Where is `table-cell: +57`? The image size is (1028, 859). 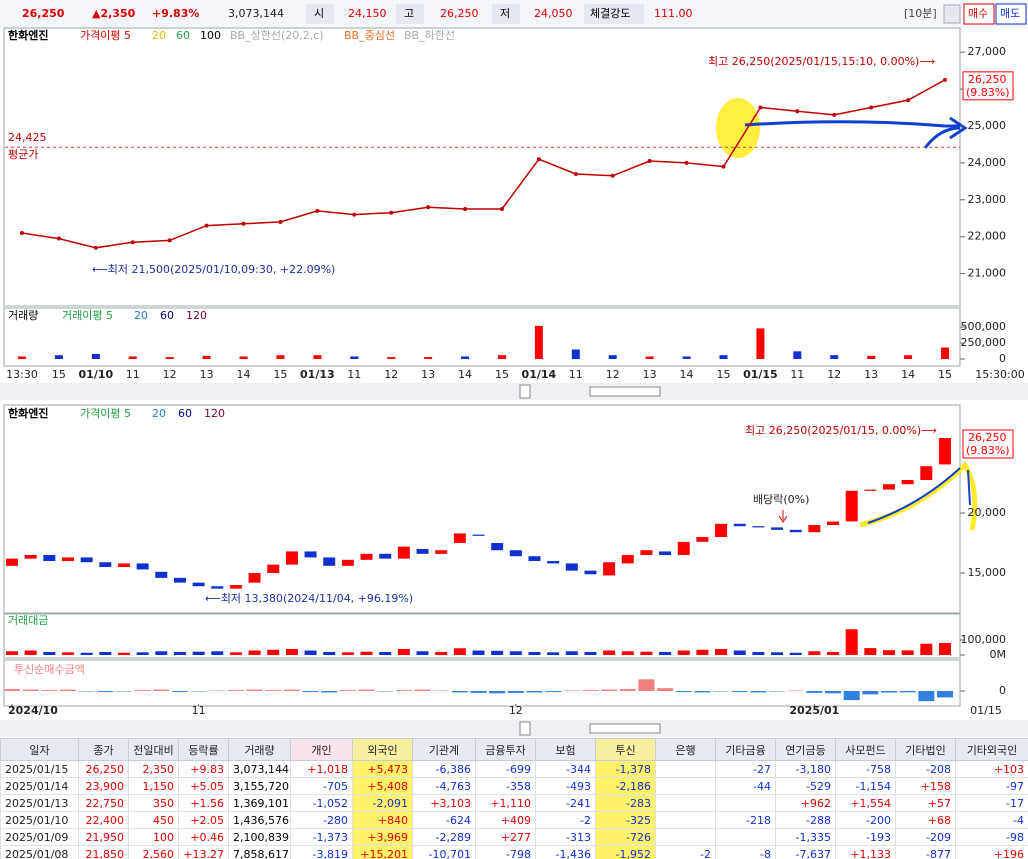 table-cell: +57 is located at coordinates (925, 803).